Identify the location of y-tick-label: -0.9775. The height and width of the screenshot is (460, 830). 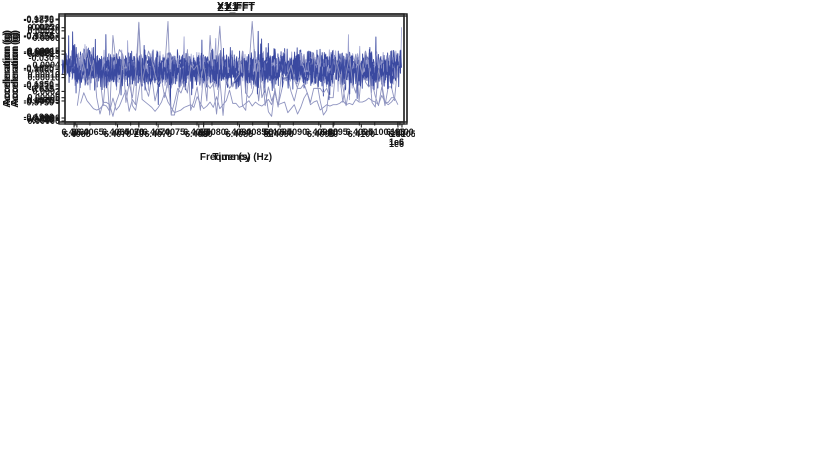
(38, 86).